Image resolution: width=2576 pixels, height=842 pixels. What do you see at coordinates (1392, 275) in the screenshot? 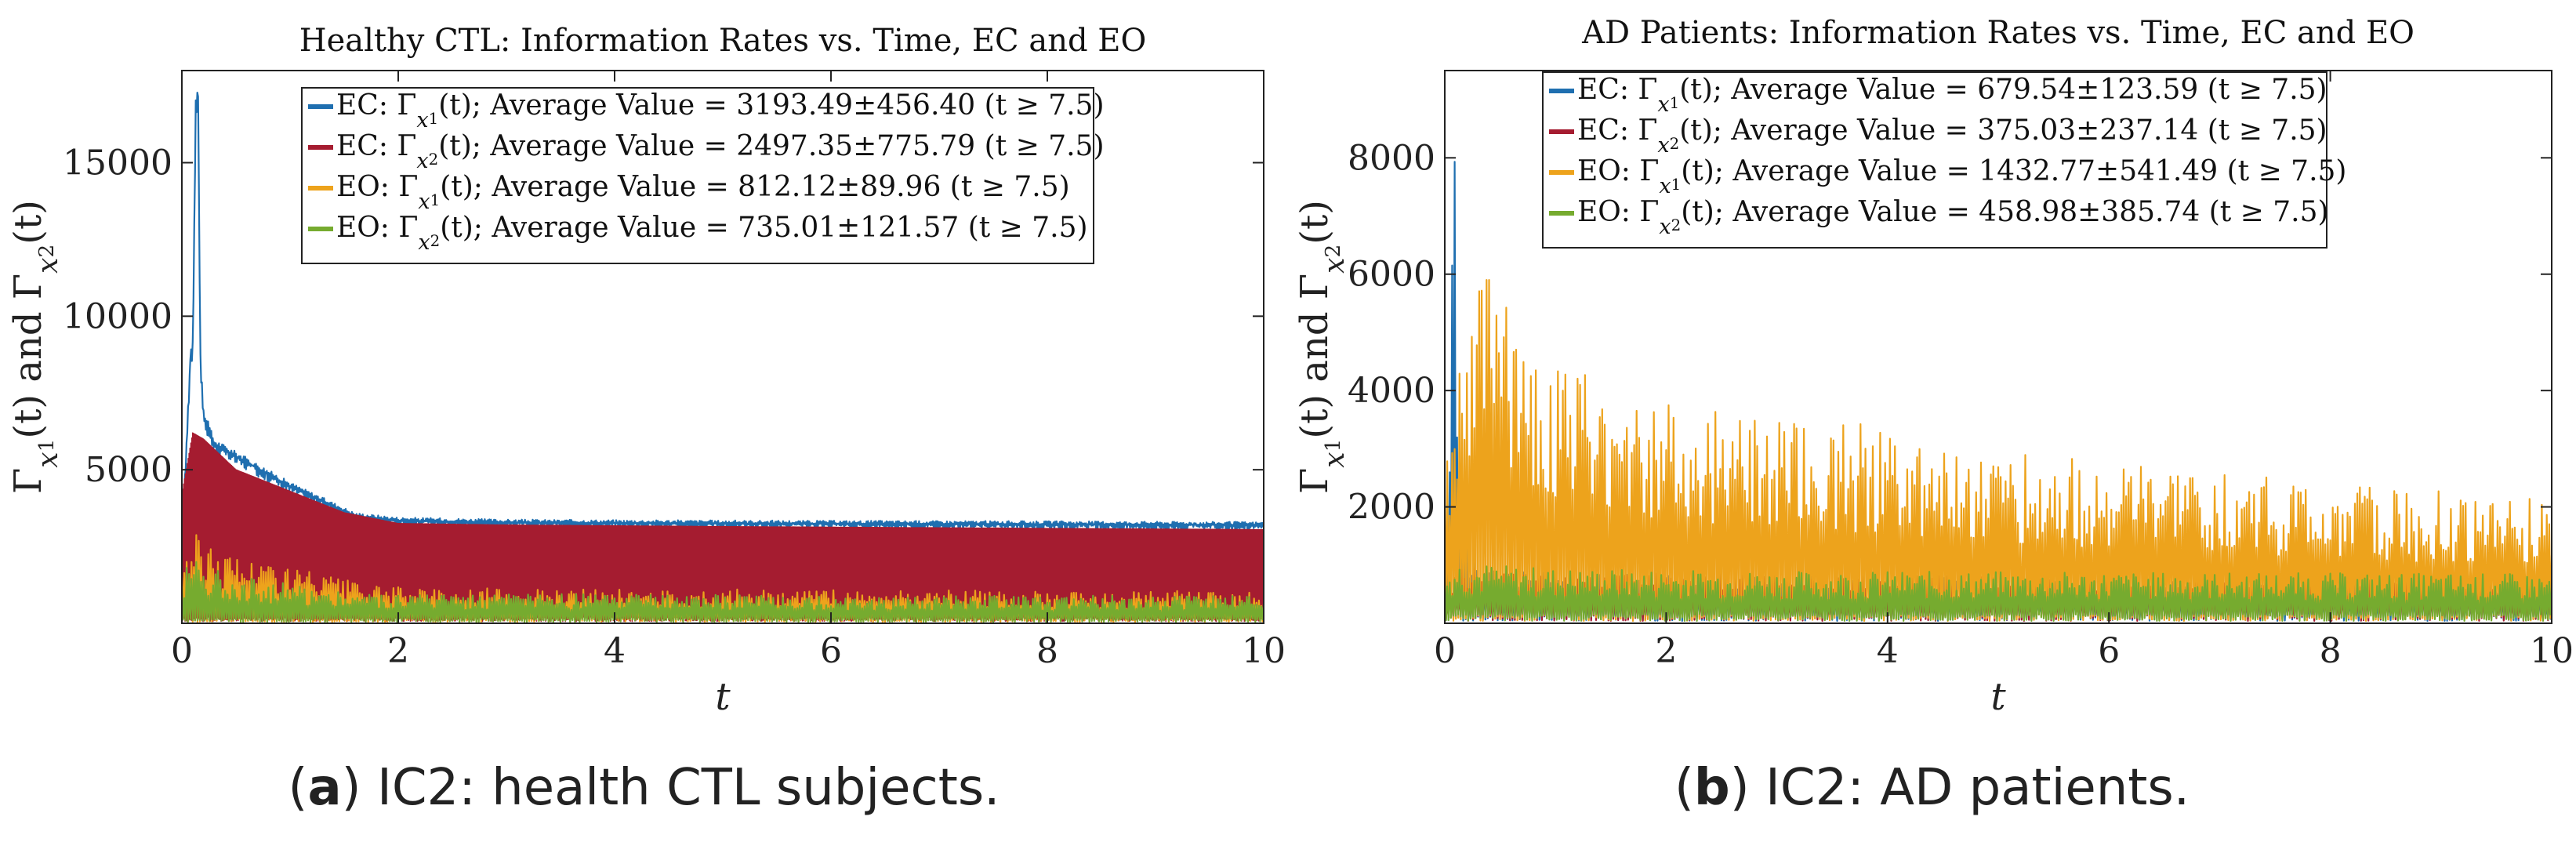
I see `y-tick-label: 6000` at bounding box center [1392, 275].